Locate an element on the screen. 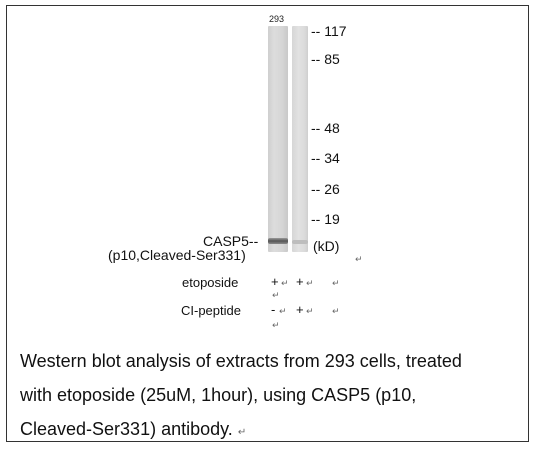  caption-line-3-text: Cleaved-Ser331) antibody. is located at coordinates (126, 429).